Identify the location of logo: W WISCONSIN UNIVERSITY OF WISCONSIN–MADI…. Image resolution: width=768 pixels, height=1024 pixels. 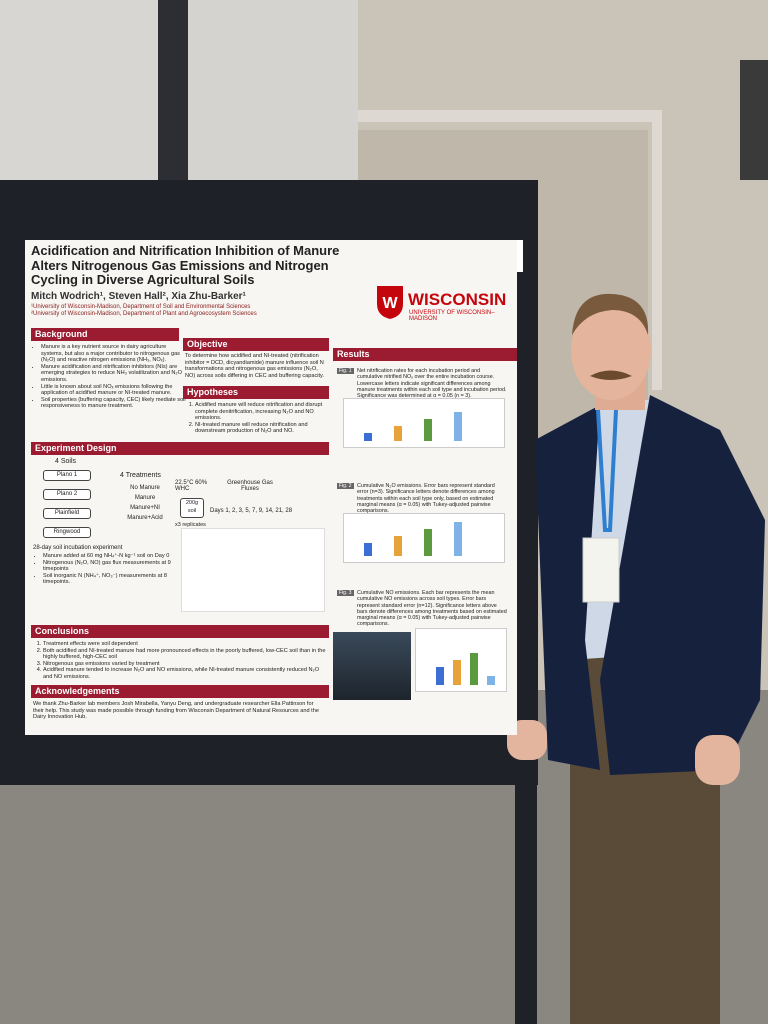
(445, 305).